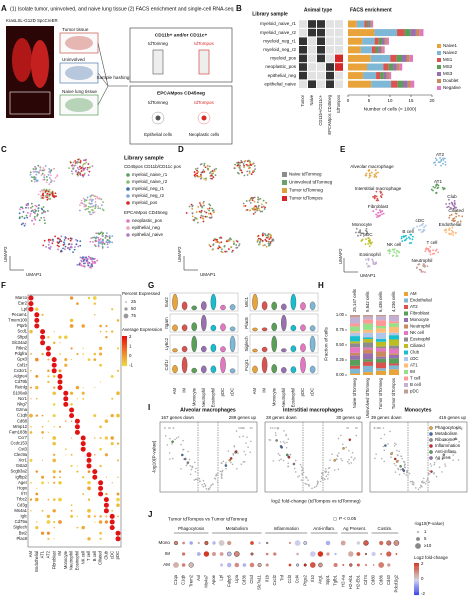 The width and height of the screenshot is (474, 607). What do you see at coordinates (22, 460) in the screenshot?
I see `gene-label: Xcr1` at bounding box center [22, 460].